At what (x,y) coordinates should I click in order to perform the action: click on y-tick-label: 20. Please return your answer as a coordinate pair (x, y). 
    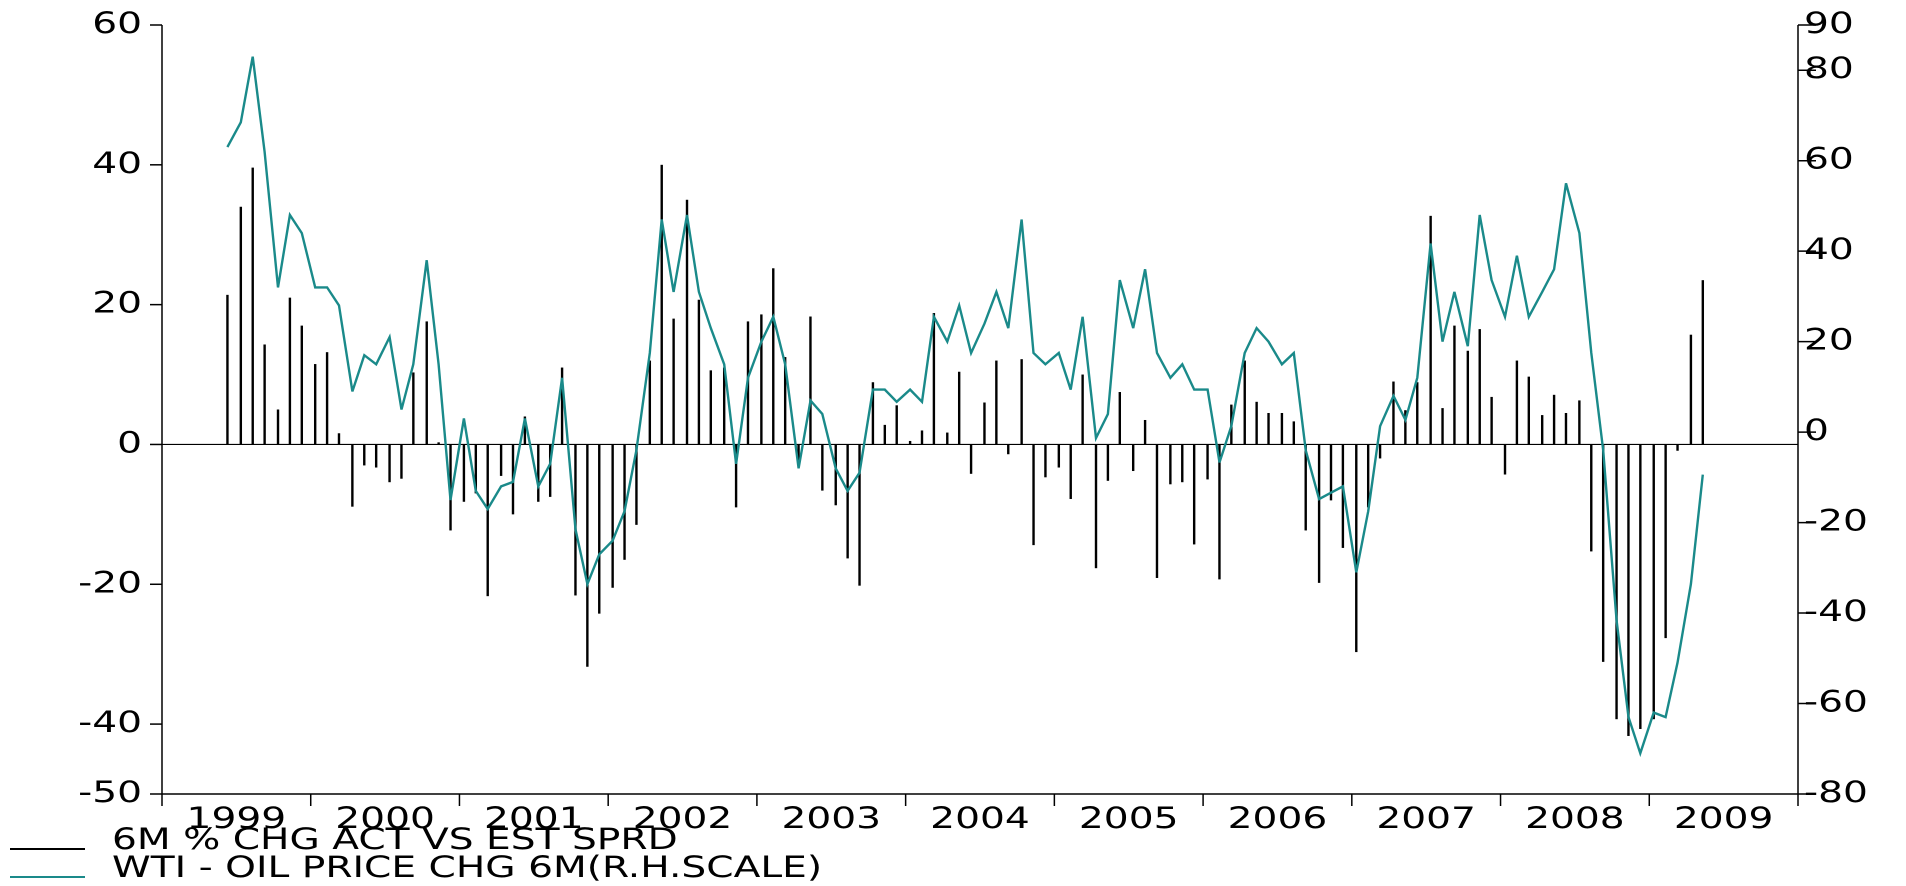
    Looking at the image, I should click on (117, 304).